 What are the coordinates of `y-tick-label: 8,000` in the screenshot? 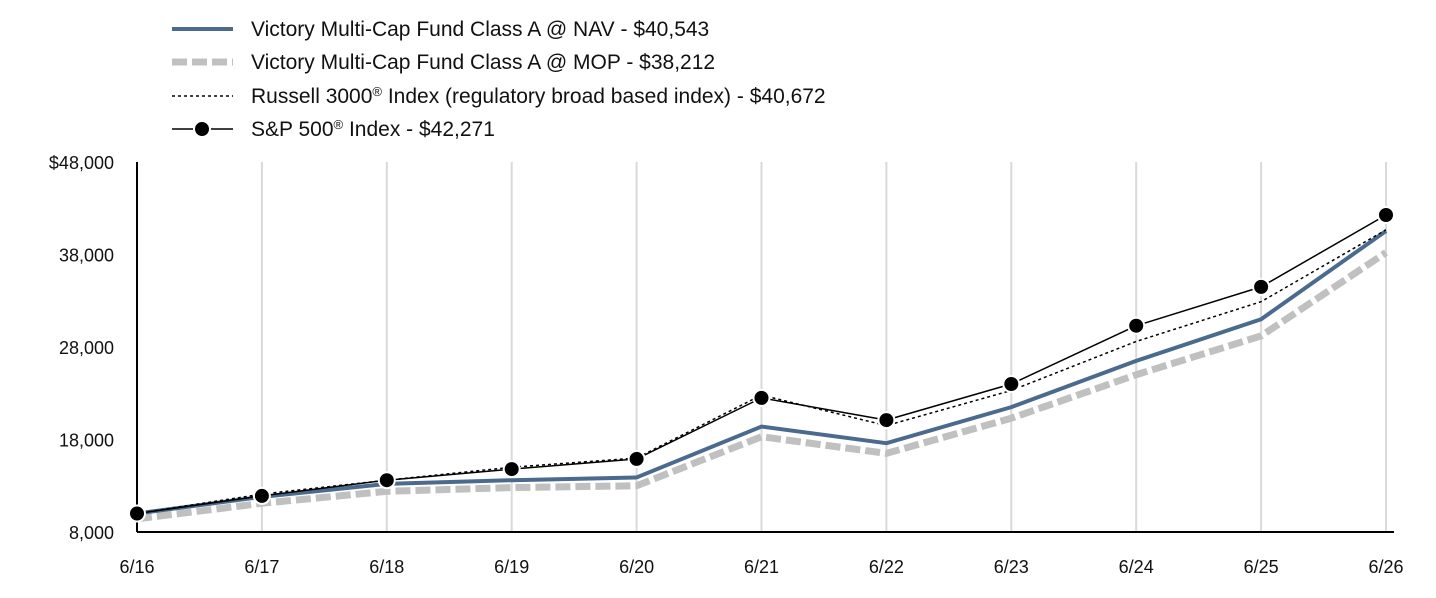 It's located at (91, 533).